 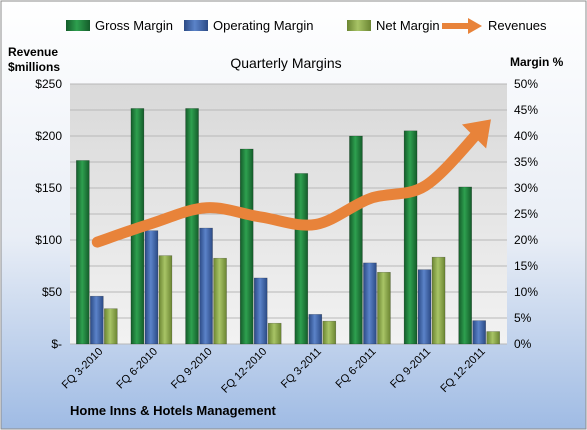 What do you see at coordinates (476, 134) in the screenshot?
I see `revenues-arrowhead` at bounding box center [476, 134].